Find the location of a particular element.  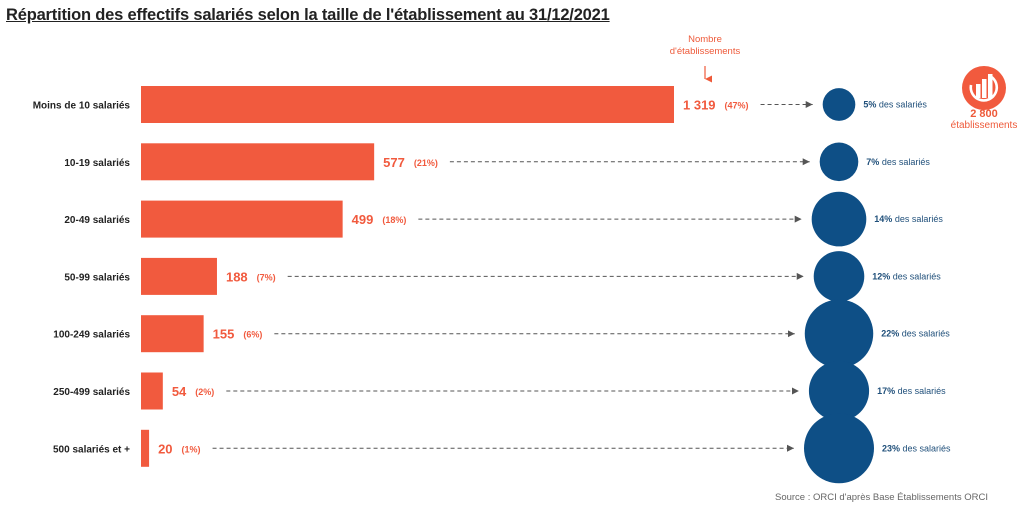

employee-share-label: 12% des salariés is located at coordinates (906, 276).